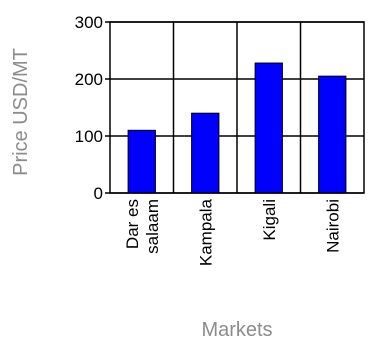 Image resolution: width=371 pixels, height=344 pixels. Describe the element at coordinates (233, 232) in the screenshot. I see `x-tick-labels: Dar es salaam Kampala Kigali Nairobi` at that location.